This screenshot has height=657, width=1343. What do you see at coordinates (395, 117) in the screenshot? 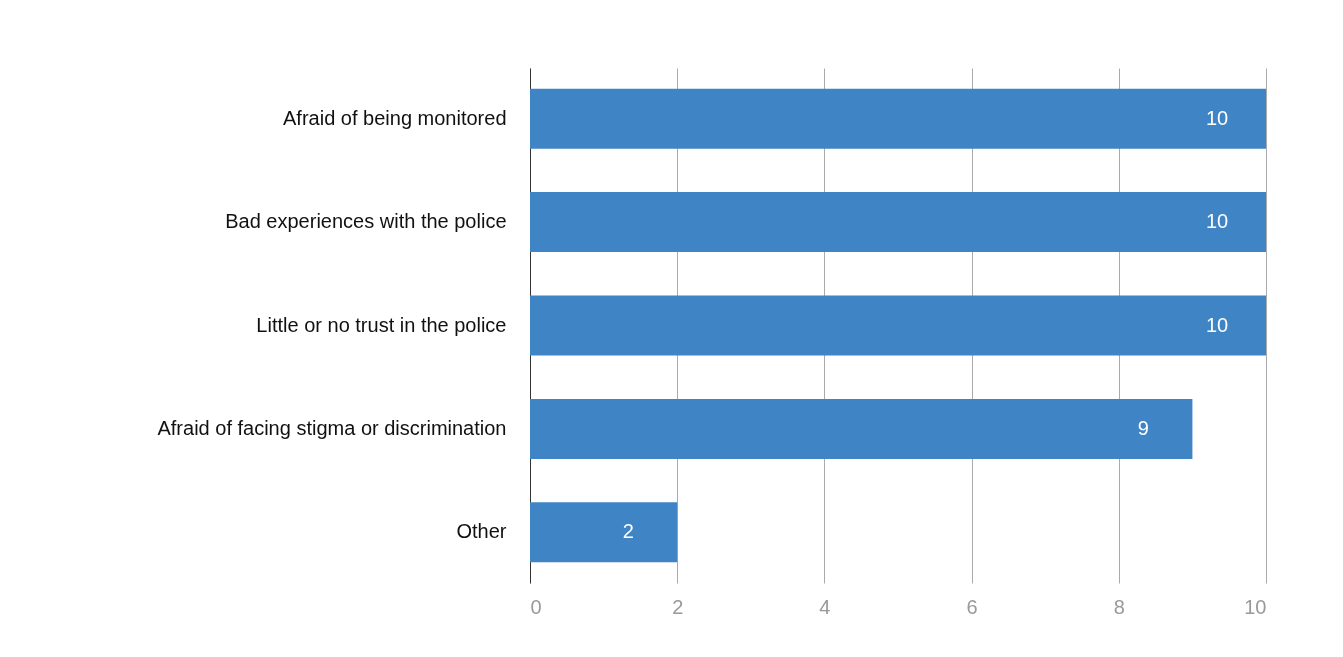
I see `y-tick-label: Afraid of being monitored` at bounding box center [395, 117].